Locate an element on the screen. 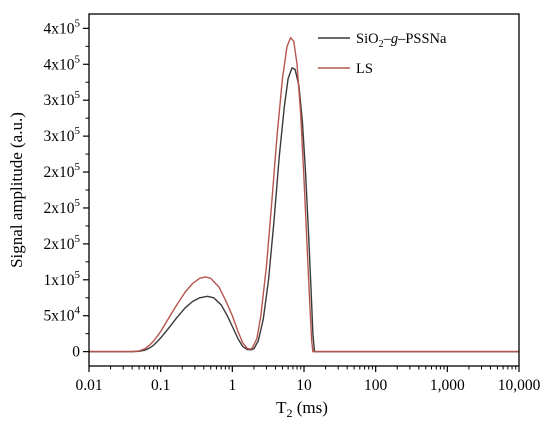 This screenshot has width=550, height=424. x-tick-label: 1,000 is located at coordinates (447, 385).